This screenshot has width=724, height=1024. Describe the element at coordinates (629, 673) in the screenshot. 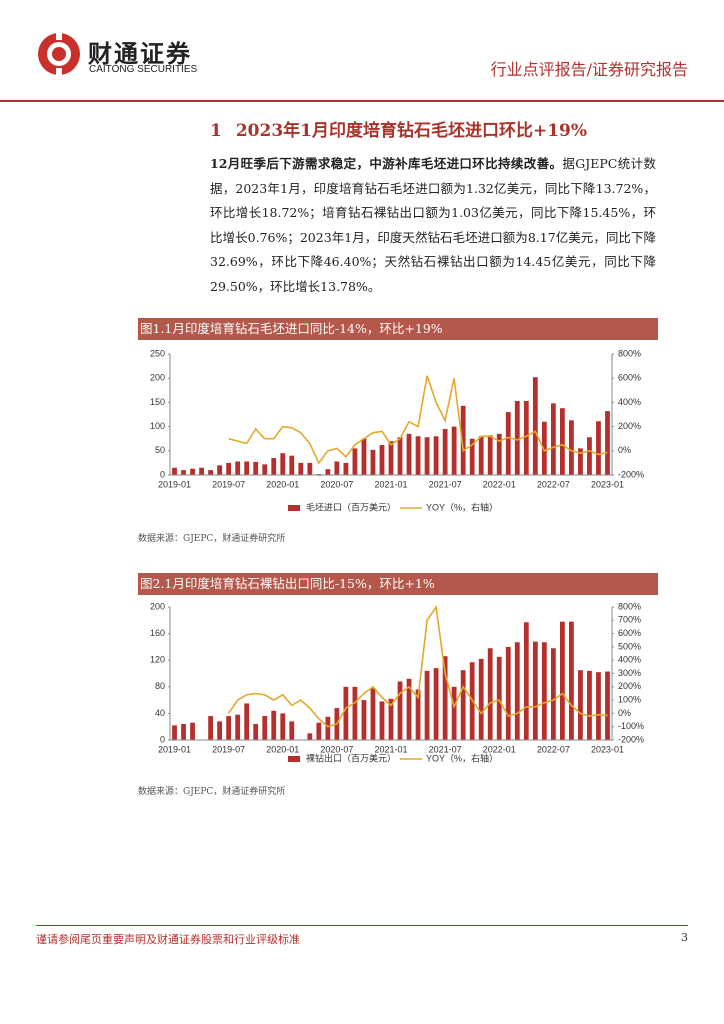

I see `y2-tick-label: 300%` at that location.